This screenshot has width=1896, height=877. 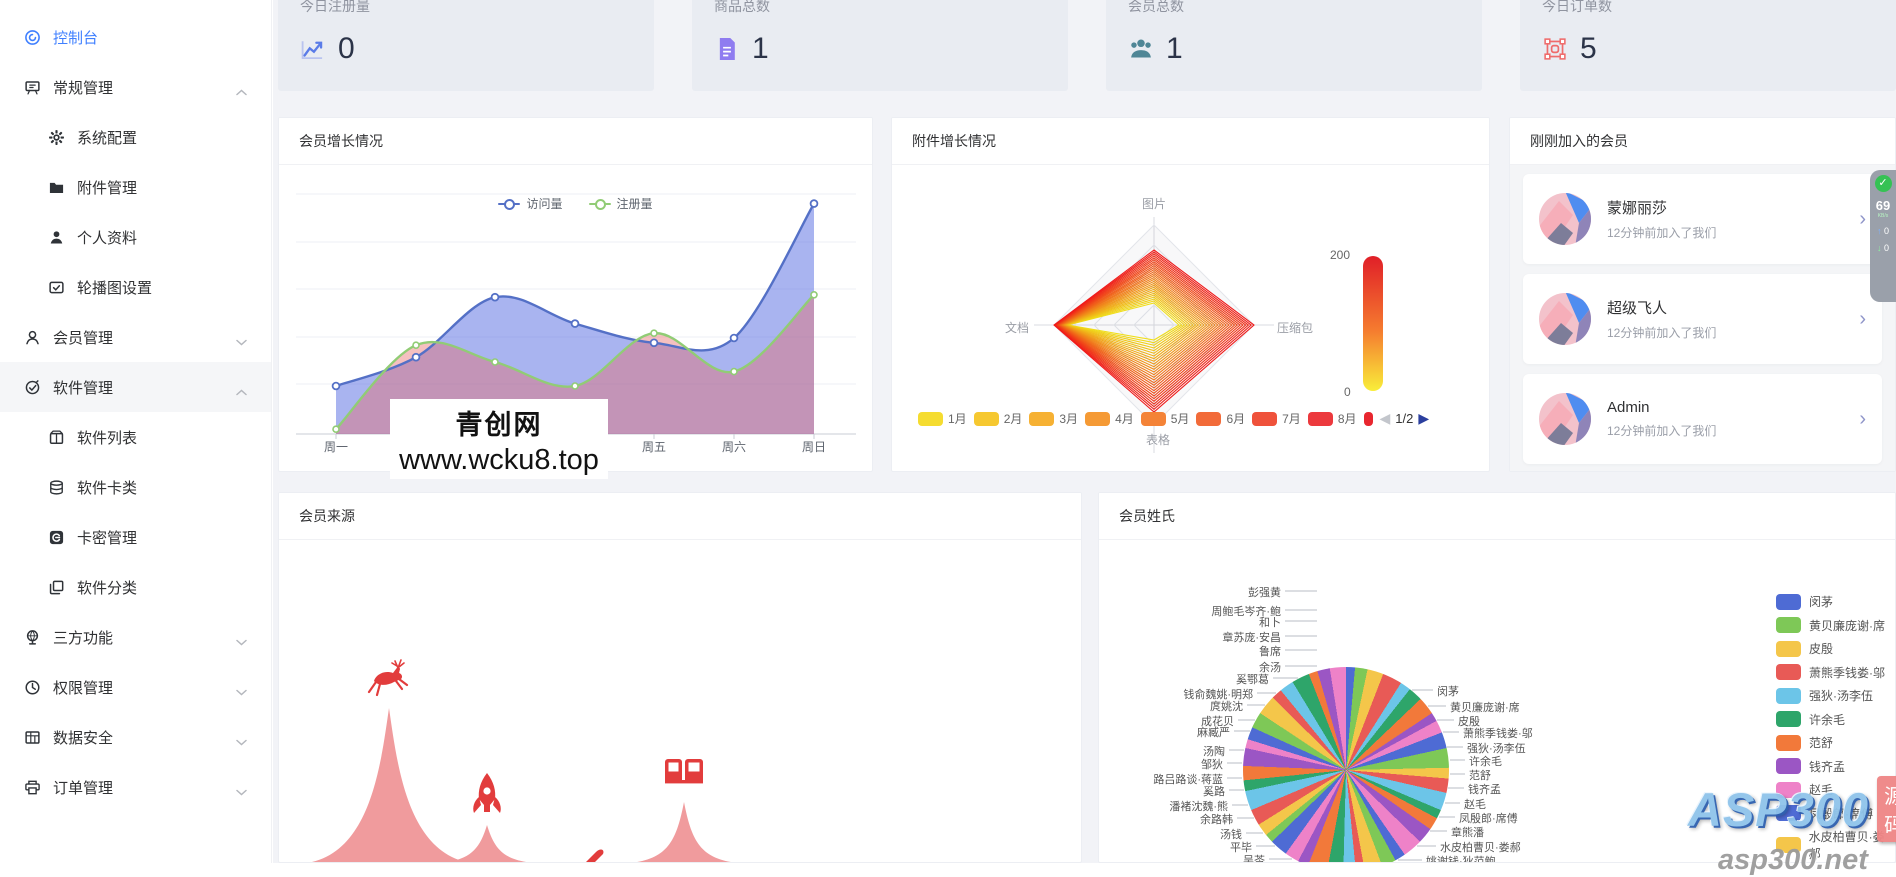 I want to click on visualmap-bar, so click(x=1373, y=323).